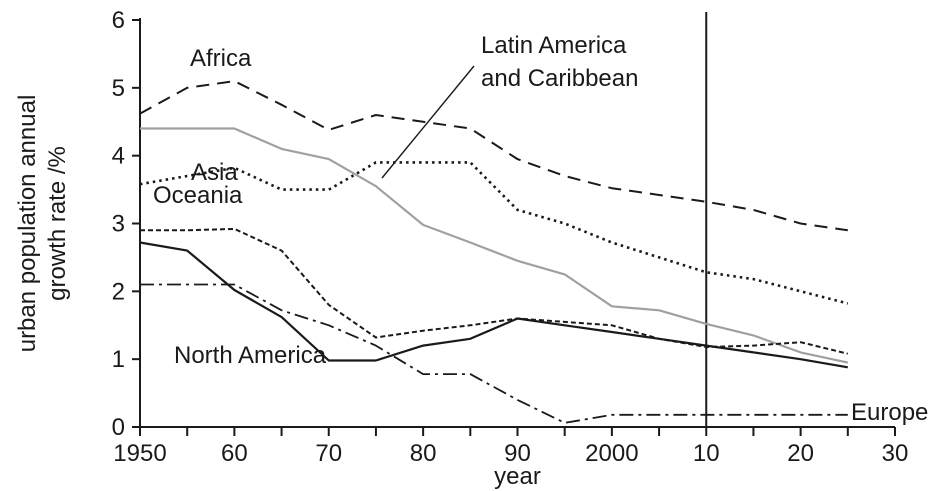  I want to click on x-tick-label: 1950, so click(139, 453).